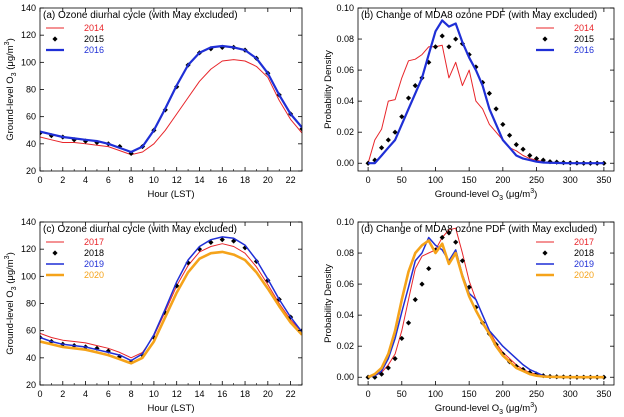 Image resolution: width=624 pixels, height=417 pixels. What do you see at coordinates (328, 303) in the screenshot?
I see `y-axis-label: Probability Density` at bounding box center [328, 303].